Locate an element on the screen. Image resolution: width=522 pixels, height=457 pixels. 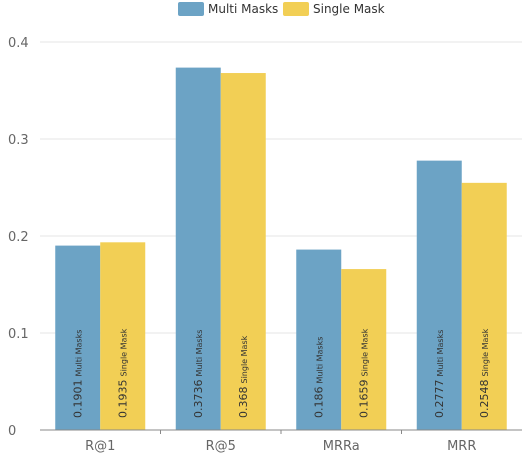
y-tick-label: 0.1 is located at coordinates (18, 334).